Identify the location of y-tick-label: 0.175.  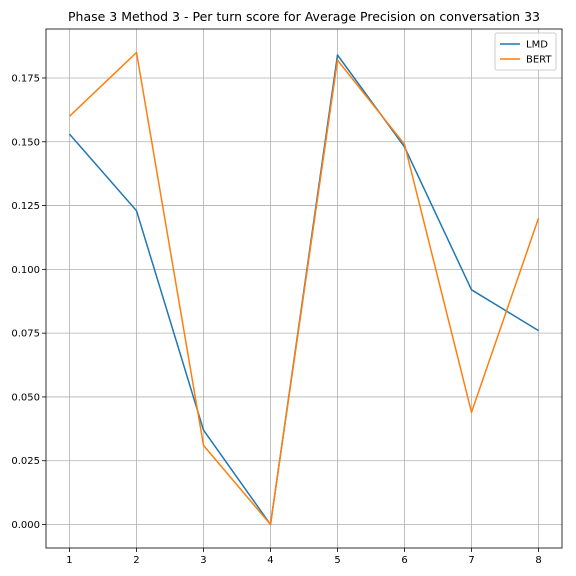
(25, 78).